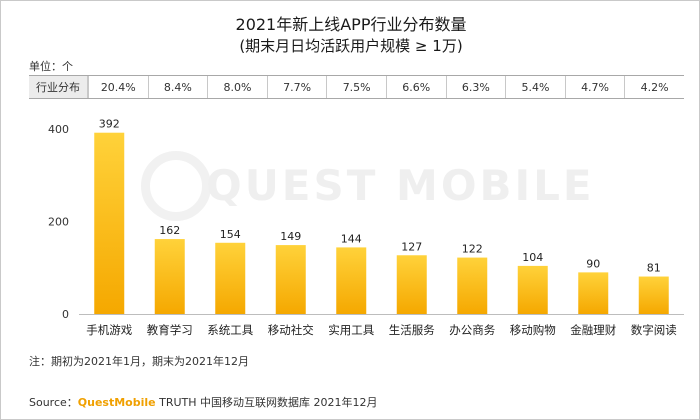 This screenshot has width=700, height=420. Describe the element at coordinates (58, 87) in the screenshot. I see `share-row-header: 行业分布` at that location.